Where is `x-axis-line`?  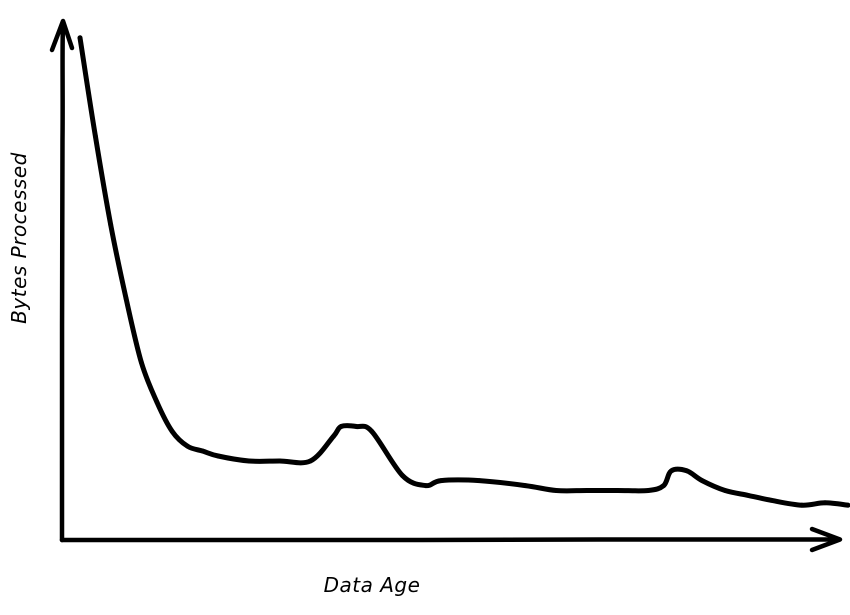 x-axis-line is located at coordinates (450, 540).